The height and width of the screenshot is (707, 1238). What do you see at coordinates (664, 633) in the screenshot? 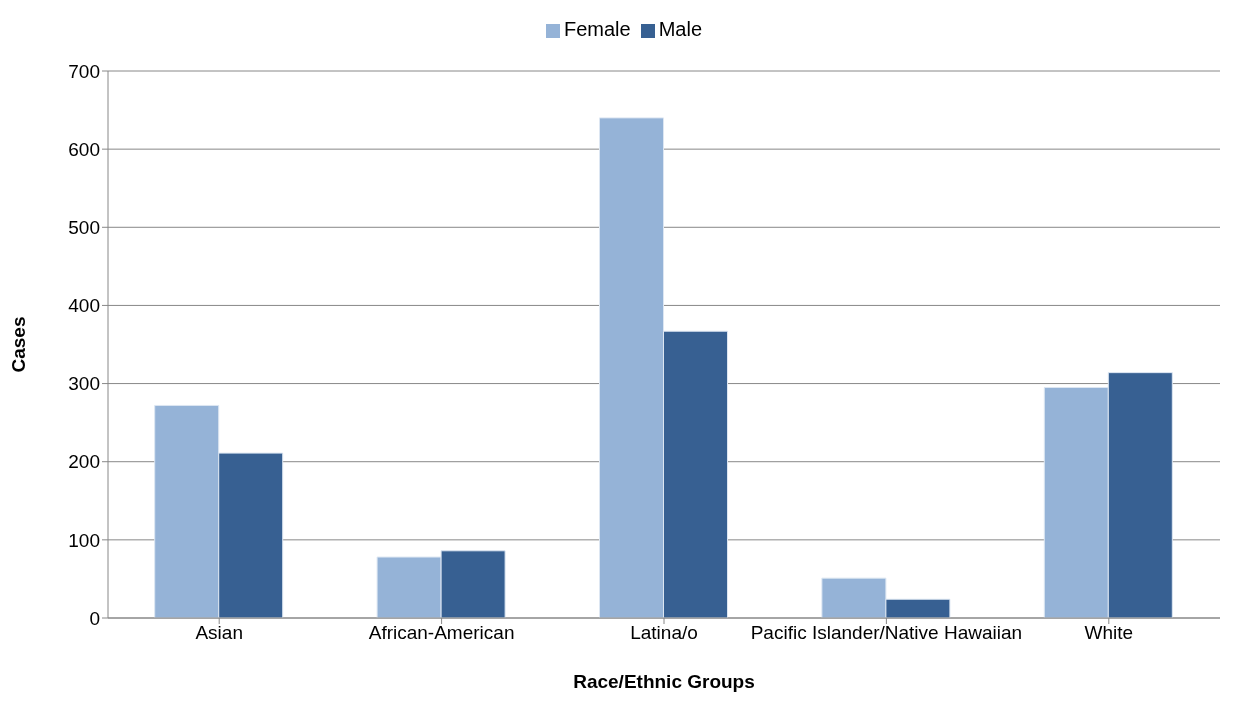
I see `x-tick-label: Latina/o` at bounding box center [664, 633].